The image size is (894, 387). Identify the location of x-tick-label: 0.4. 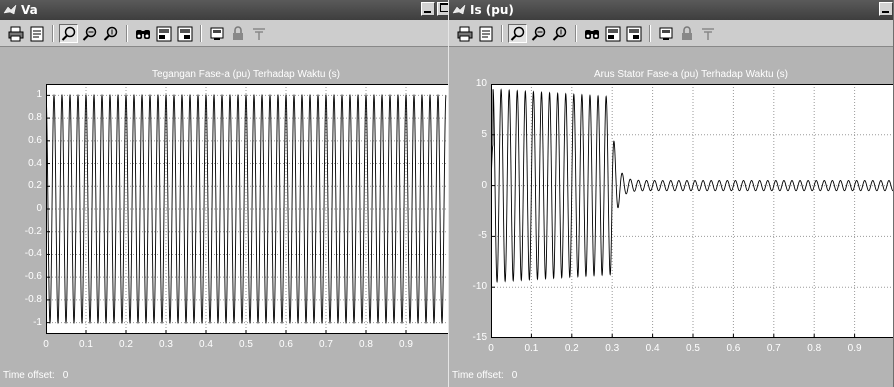
(206, 344).